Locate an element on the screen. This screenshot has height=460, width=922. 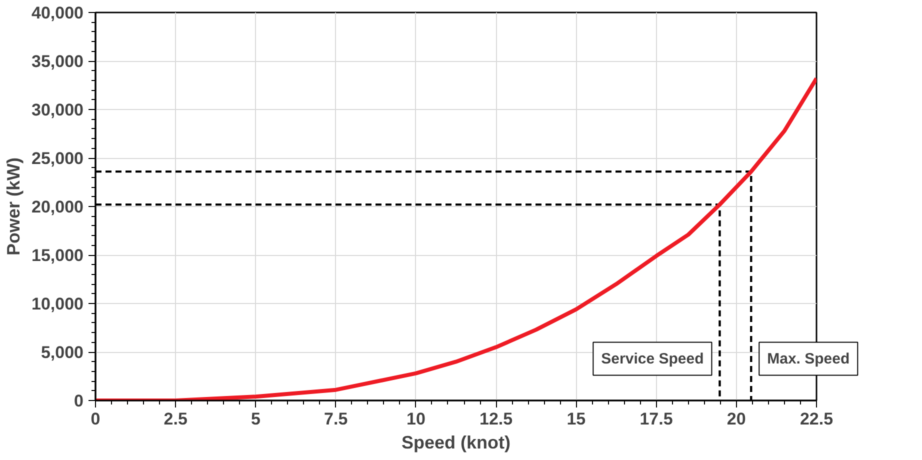
x-tick-label: 20 is located at coordinates (736, 419).